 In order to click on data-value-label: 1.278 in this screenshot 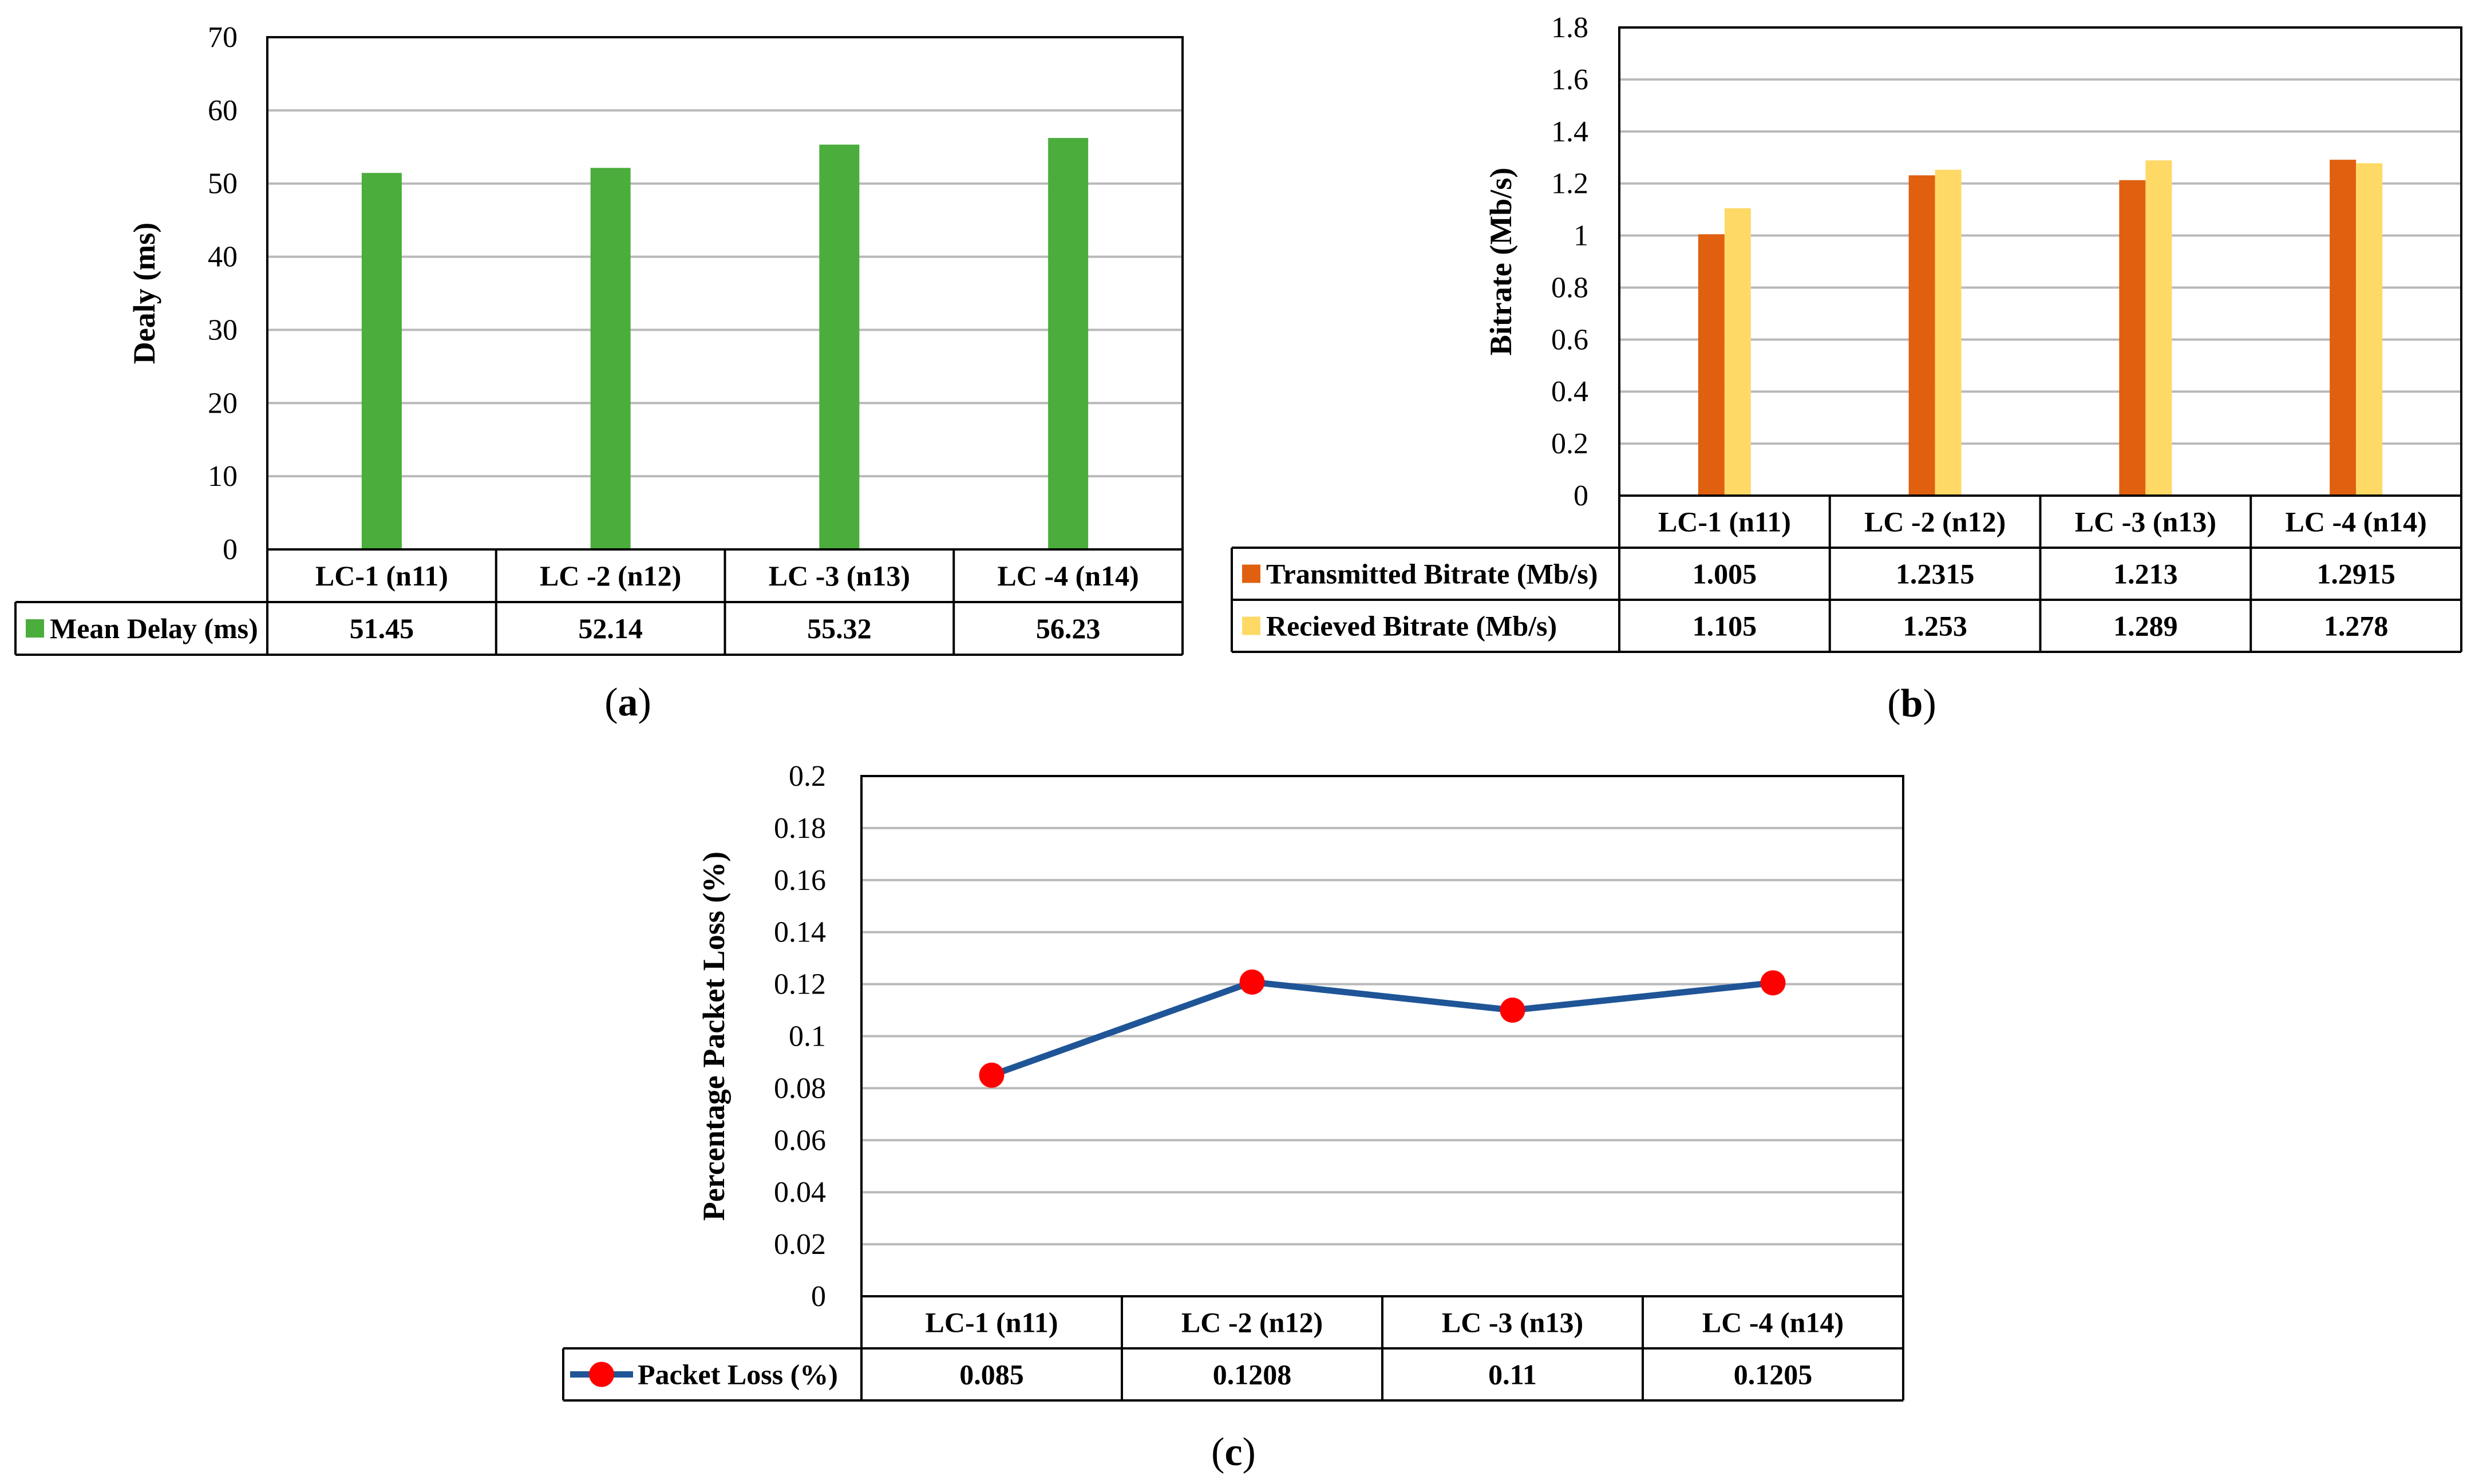, I will do `click(2356, 626)`.